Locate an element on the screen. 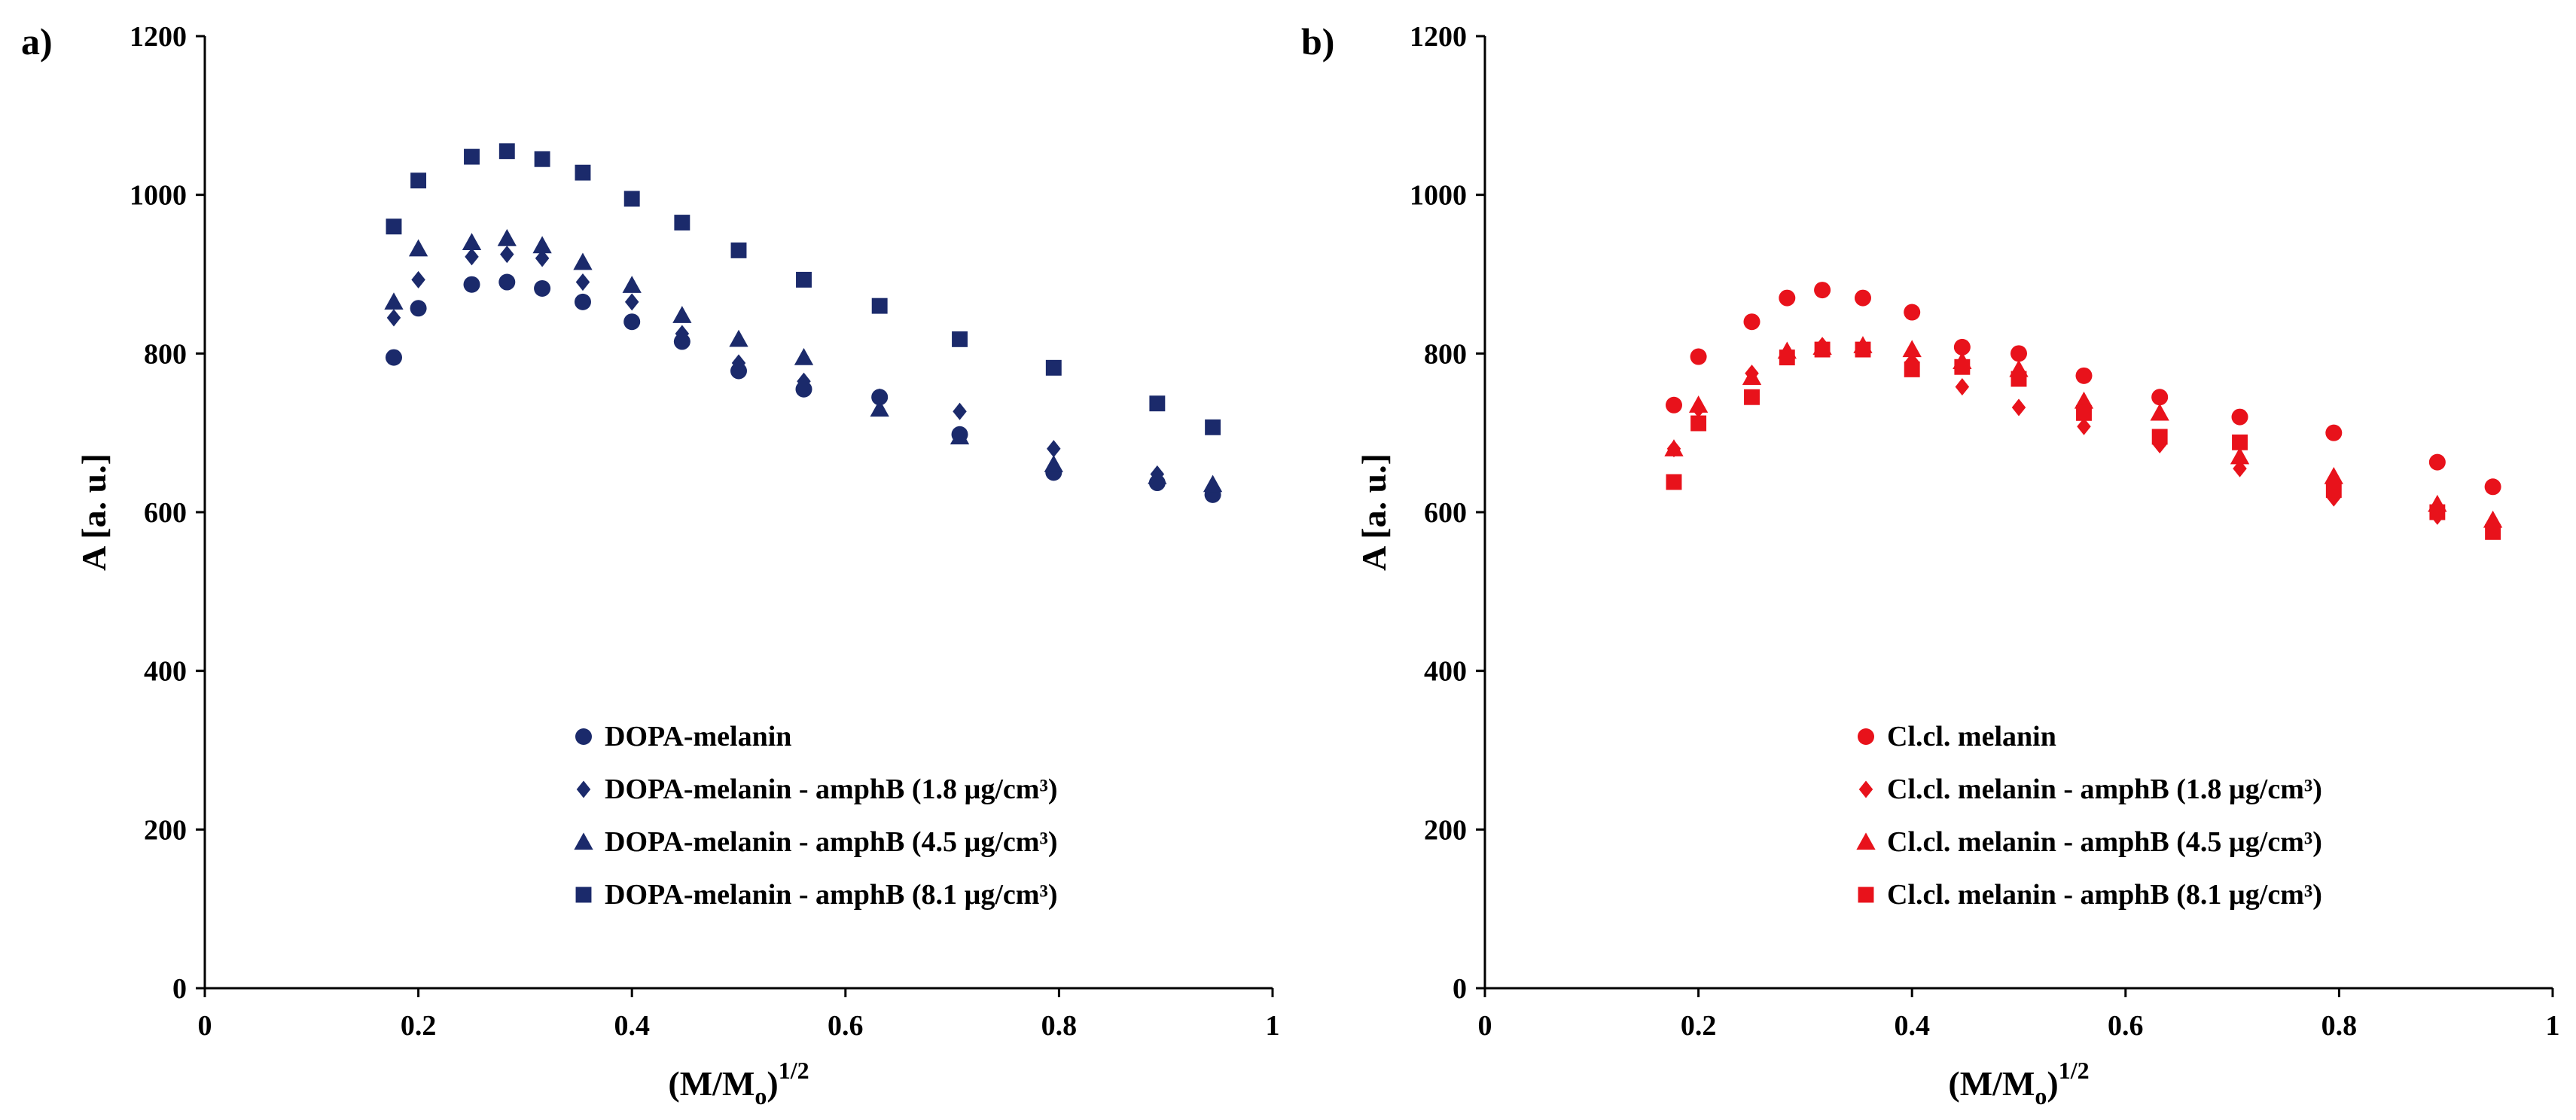  x-axis-title-superscript: 1/2 is located at coordinates (2074, 1070).